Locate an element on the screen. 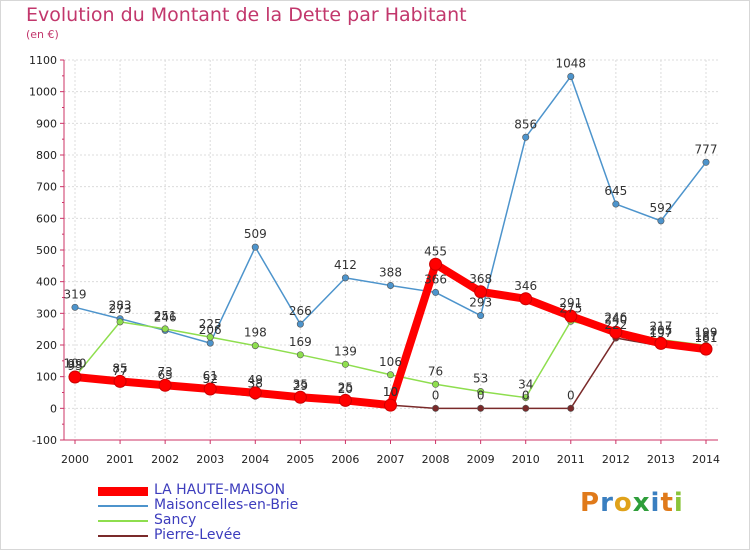 The image size is (750, 550). x-tick-label: 2003 is located at coordinates (210, 459).